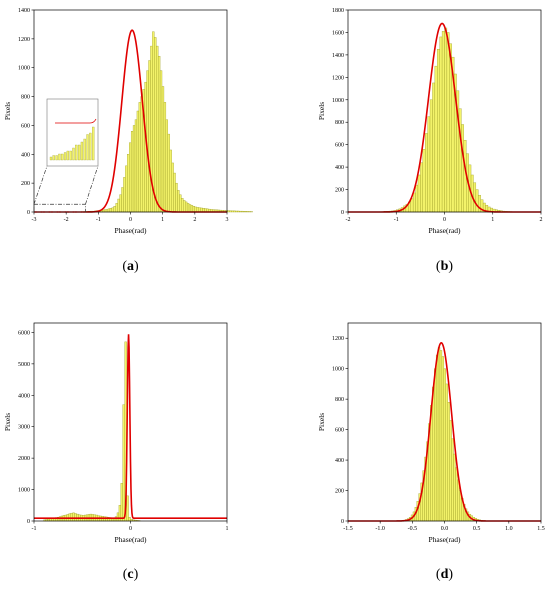 The width and height of the screenshot is (550, 592). What do you see at coordinates (24, 333) in the screenshot?
I see `y-tick-label: 6000` at bounding box center [24, 333].